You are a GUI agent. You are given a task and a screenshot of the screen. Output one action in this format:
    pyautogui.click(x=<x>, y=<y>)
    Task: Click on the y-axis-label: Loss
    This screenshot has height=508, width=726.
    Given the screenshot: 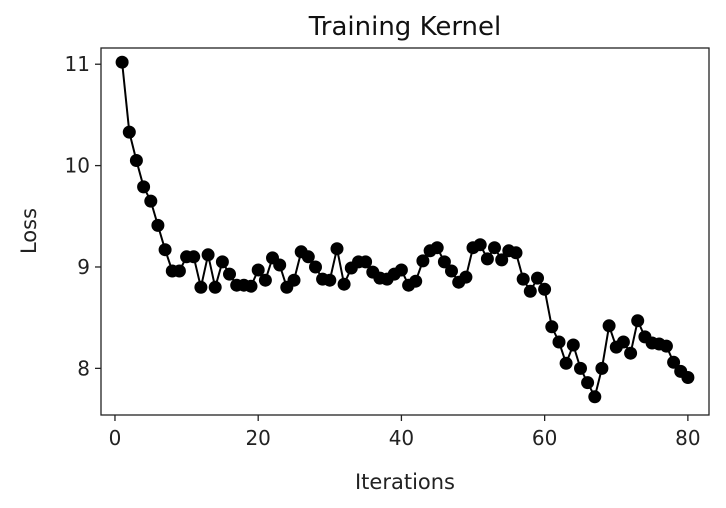 What is the action you would take?
    pyautogui.click(x=29, y=231)
    